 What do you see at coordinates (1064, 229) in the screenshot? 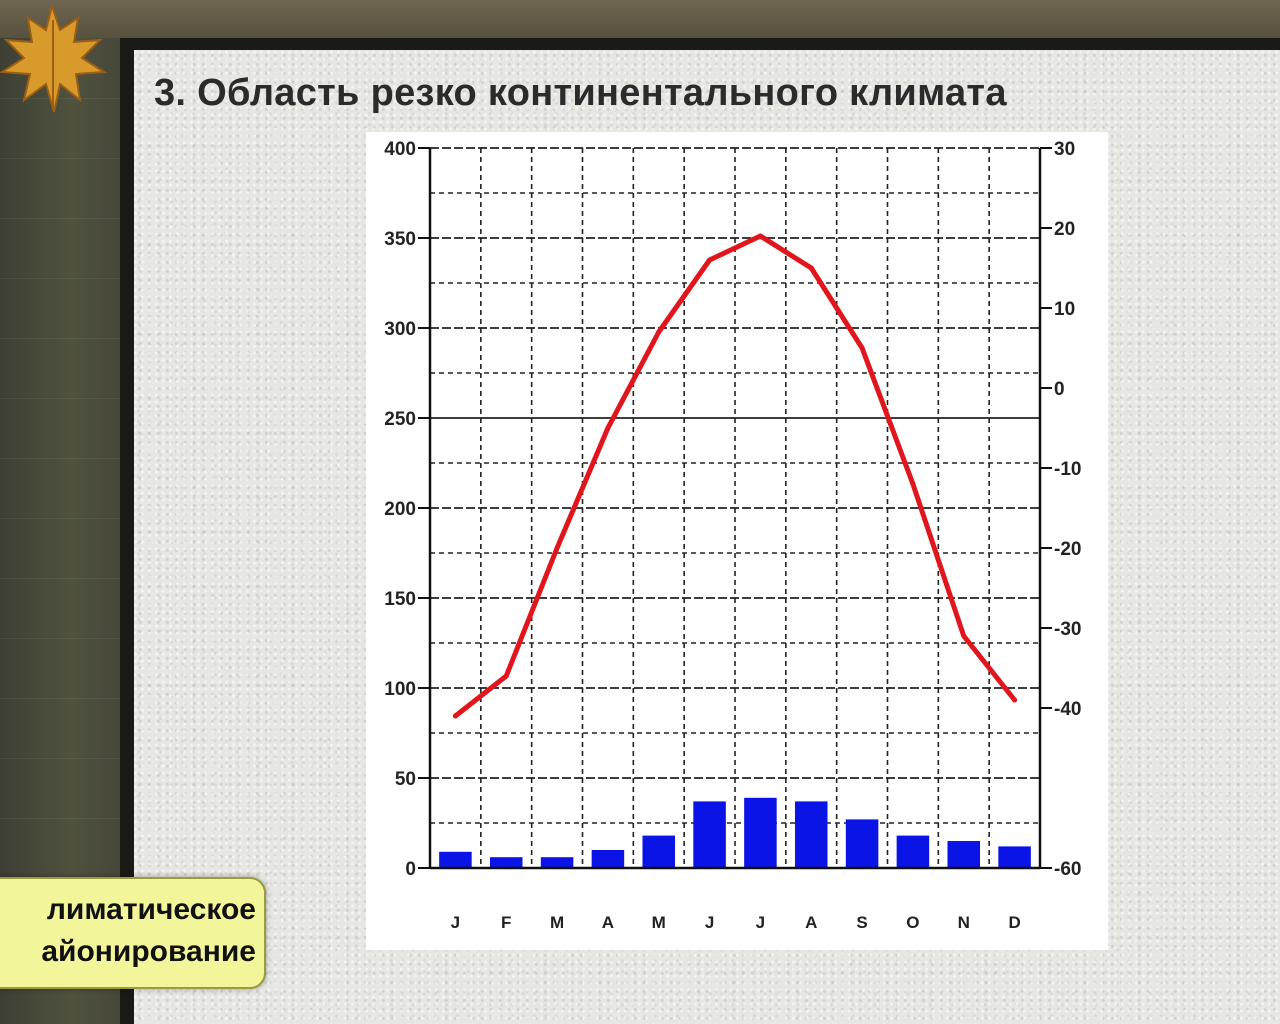
I see `right-tick-label: 20` at bounding box center [1064, 229].